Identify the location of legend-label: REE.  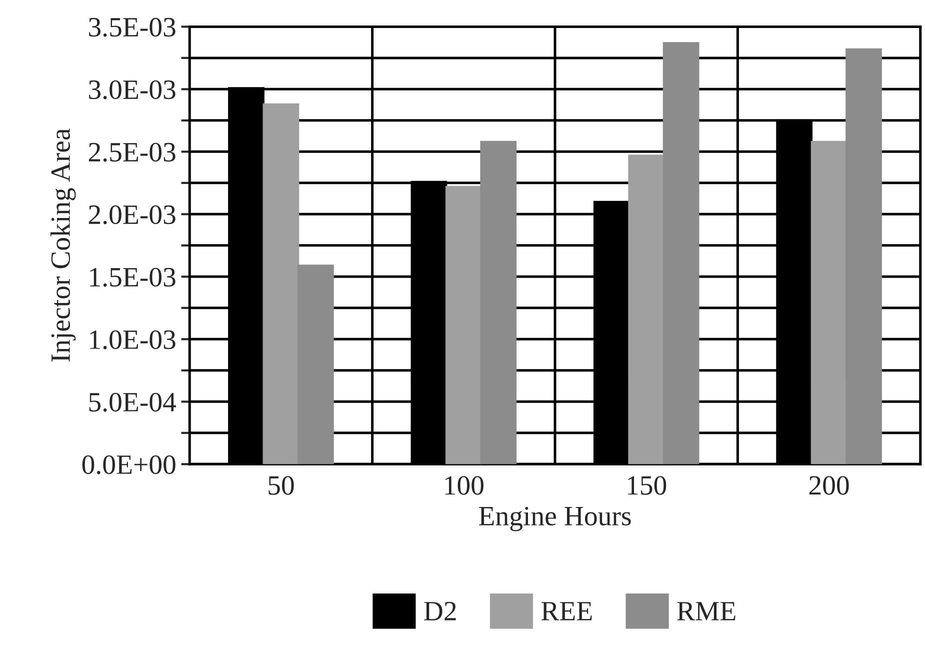
(566, 611).